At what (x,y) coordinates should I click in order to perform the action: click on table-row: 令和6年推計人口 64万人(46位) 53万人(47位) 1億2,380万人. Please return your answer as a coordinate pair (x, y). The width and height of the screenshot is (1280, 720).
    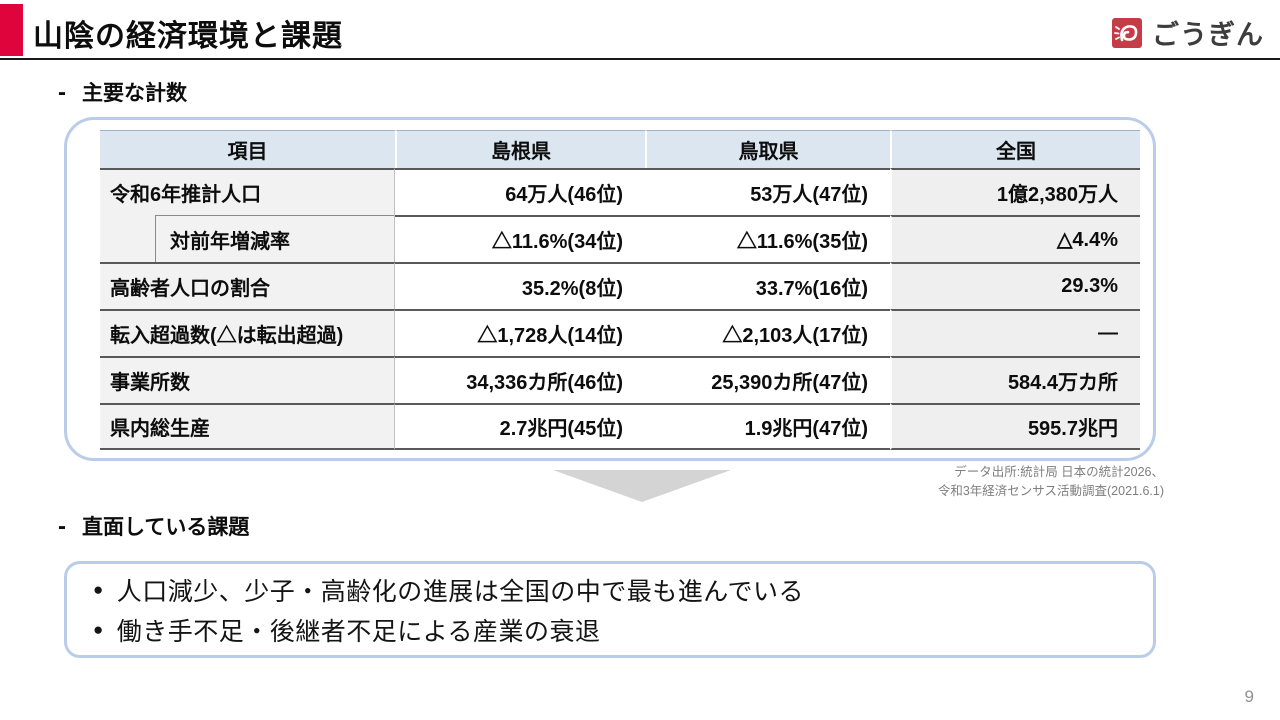
    Looking at the image, I should click on (620, 191).